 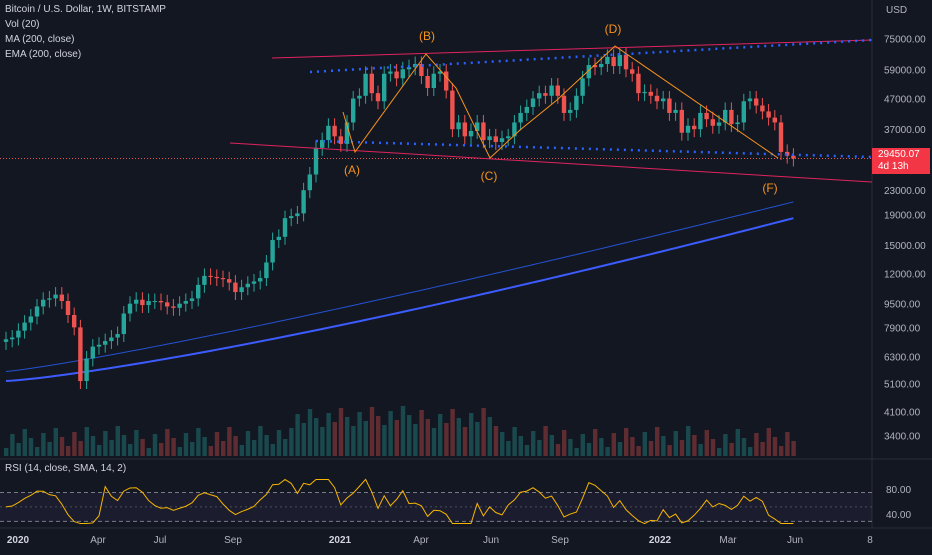 I want to click on pattern-label: (B), so click(x=427, y=36).